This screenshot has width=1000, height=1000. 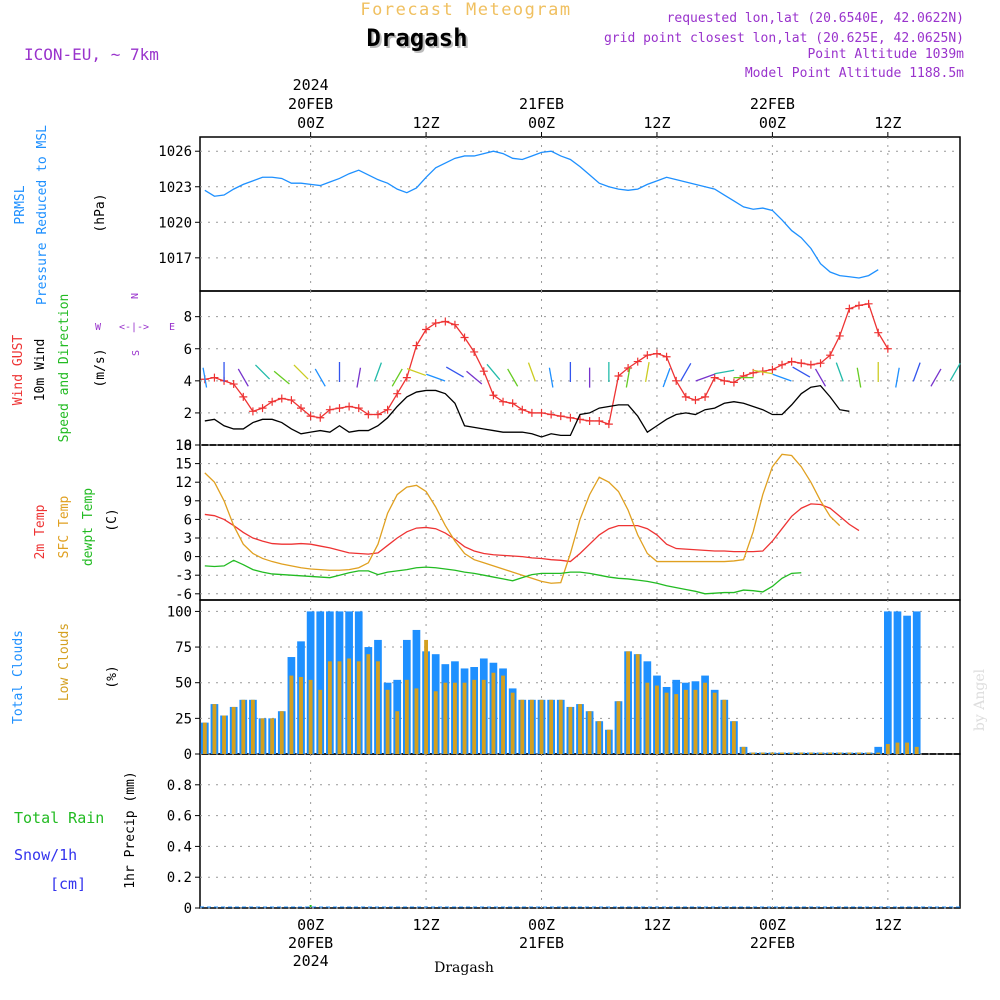 I want to click on label-dewpt-temp: dewpt Temp, so click(x=88, y=527).